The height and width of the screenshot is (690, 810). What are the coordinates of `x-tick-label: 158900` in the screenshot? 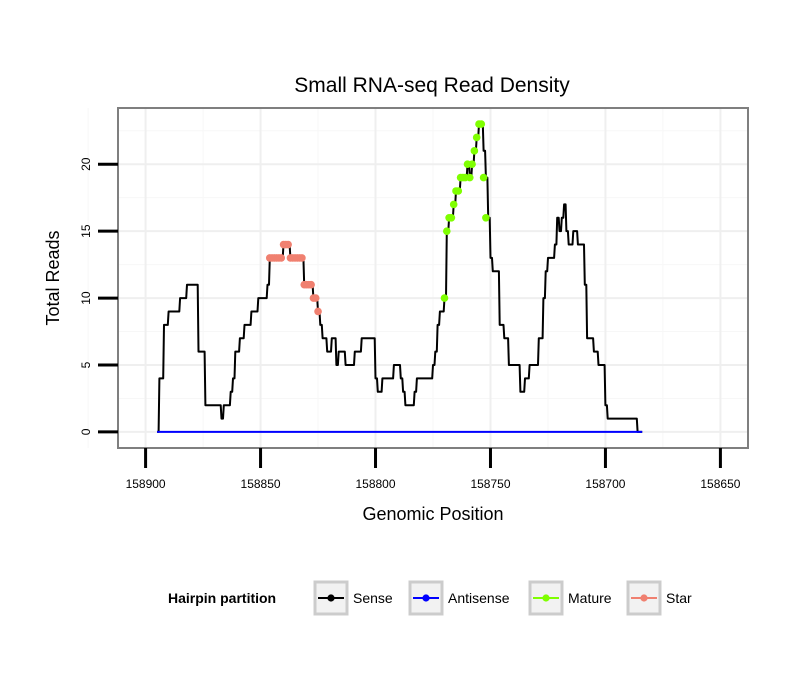 It's located at (146, 484).